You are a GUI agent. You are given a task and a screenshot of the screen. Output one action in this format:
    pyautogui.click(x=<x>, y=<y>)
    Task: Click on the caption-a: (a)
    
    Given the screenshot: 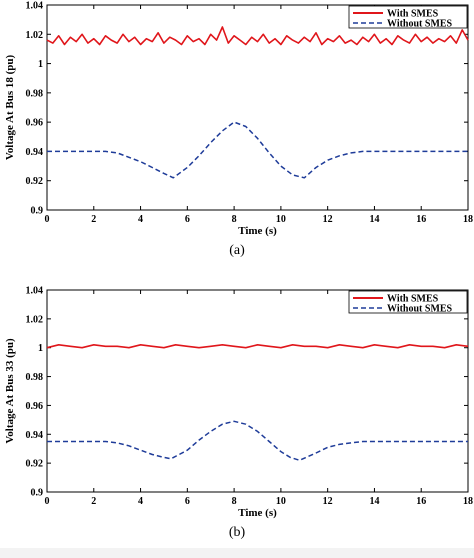 What is the action you would take?
    pyautogui.click(x=237, y=250)
    